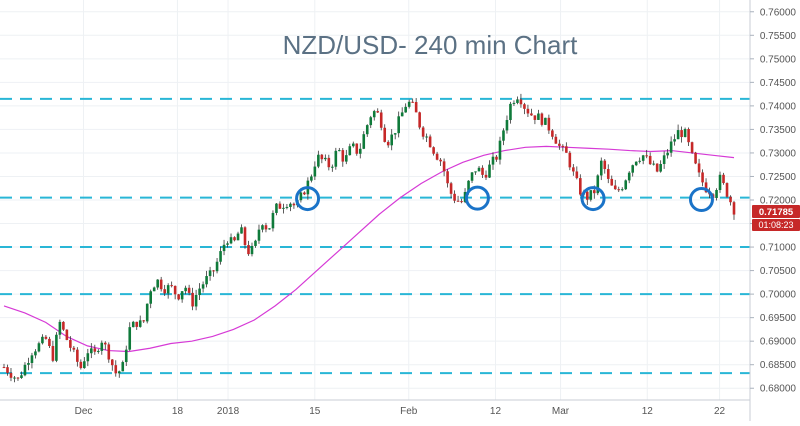 This screenshot has height=426, width=800. I want to click on time-tick-label: Mar, so click(561, 411).